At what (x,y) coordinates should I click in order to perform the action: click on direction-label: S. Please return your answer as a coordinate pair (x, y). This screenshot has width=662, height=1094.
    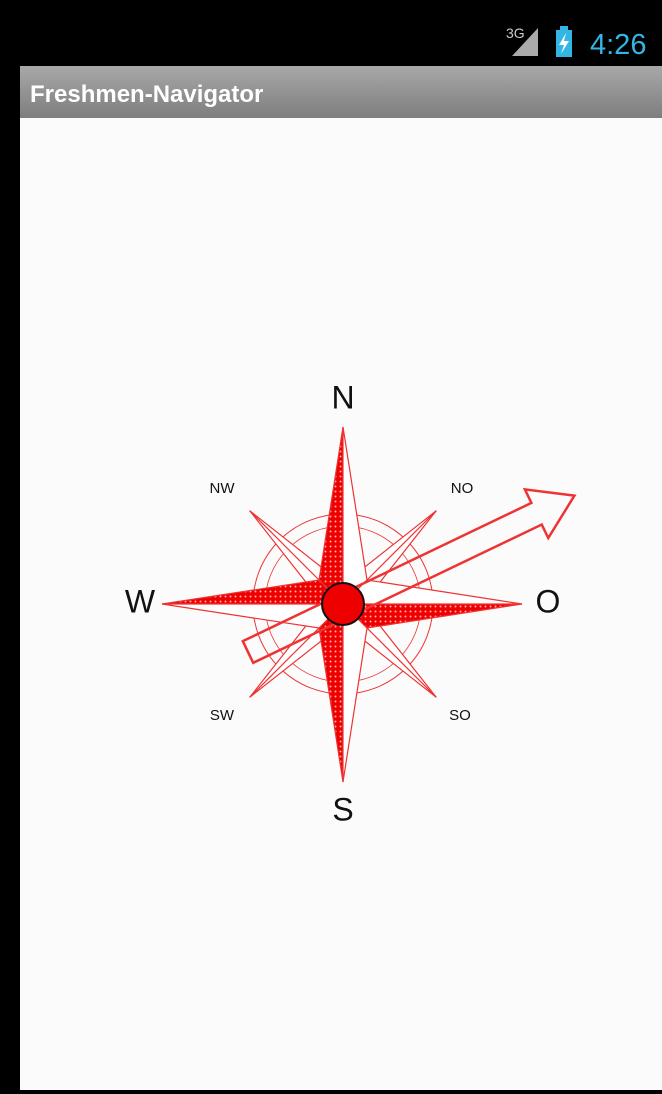
    Looking at the image, I should click on (342, 809).